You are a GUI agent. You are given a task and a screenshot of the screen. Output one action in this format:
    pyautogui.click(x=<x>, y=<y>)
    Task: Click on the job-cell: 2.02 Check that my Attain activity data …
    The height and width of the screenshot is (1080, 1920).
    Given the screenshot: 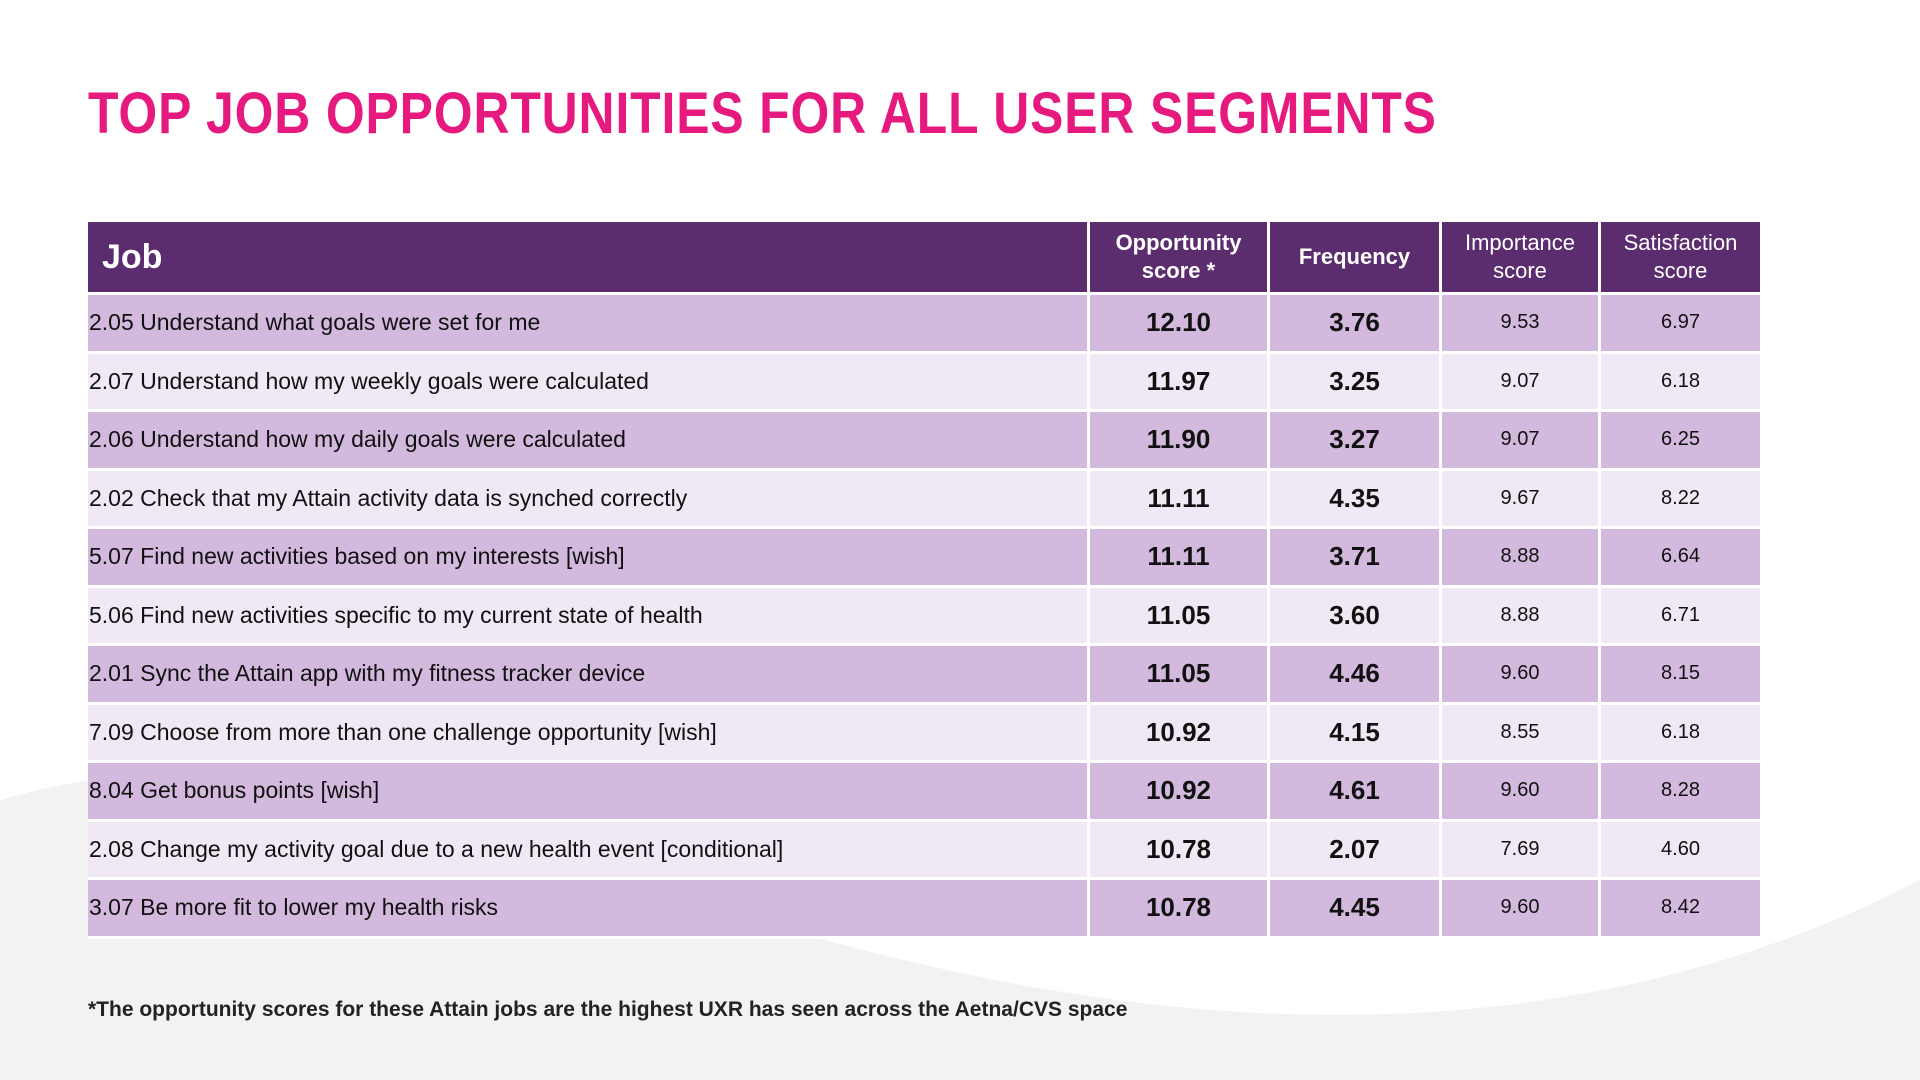 What is the action you would take?
    pyautogui.click(x=589, y=499)
    